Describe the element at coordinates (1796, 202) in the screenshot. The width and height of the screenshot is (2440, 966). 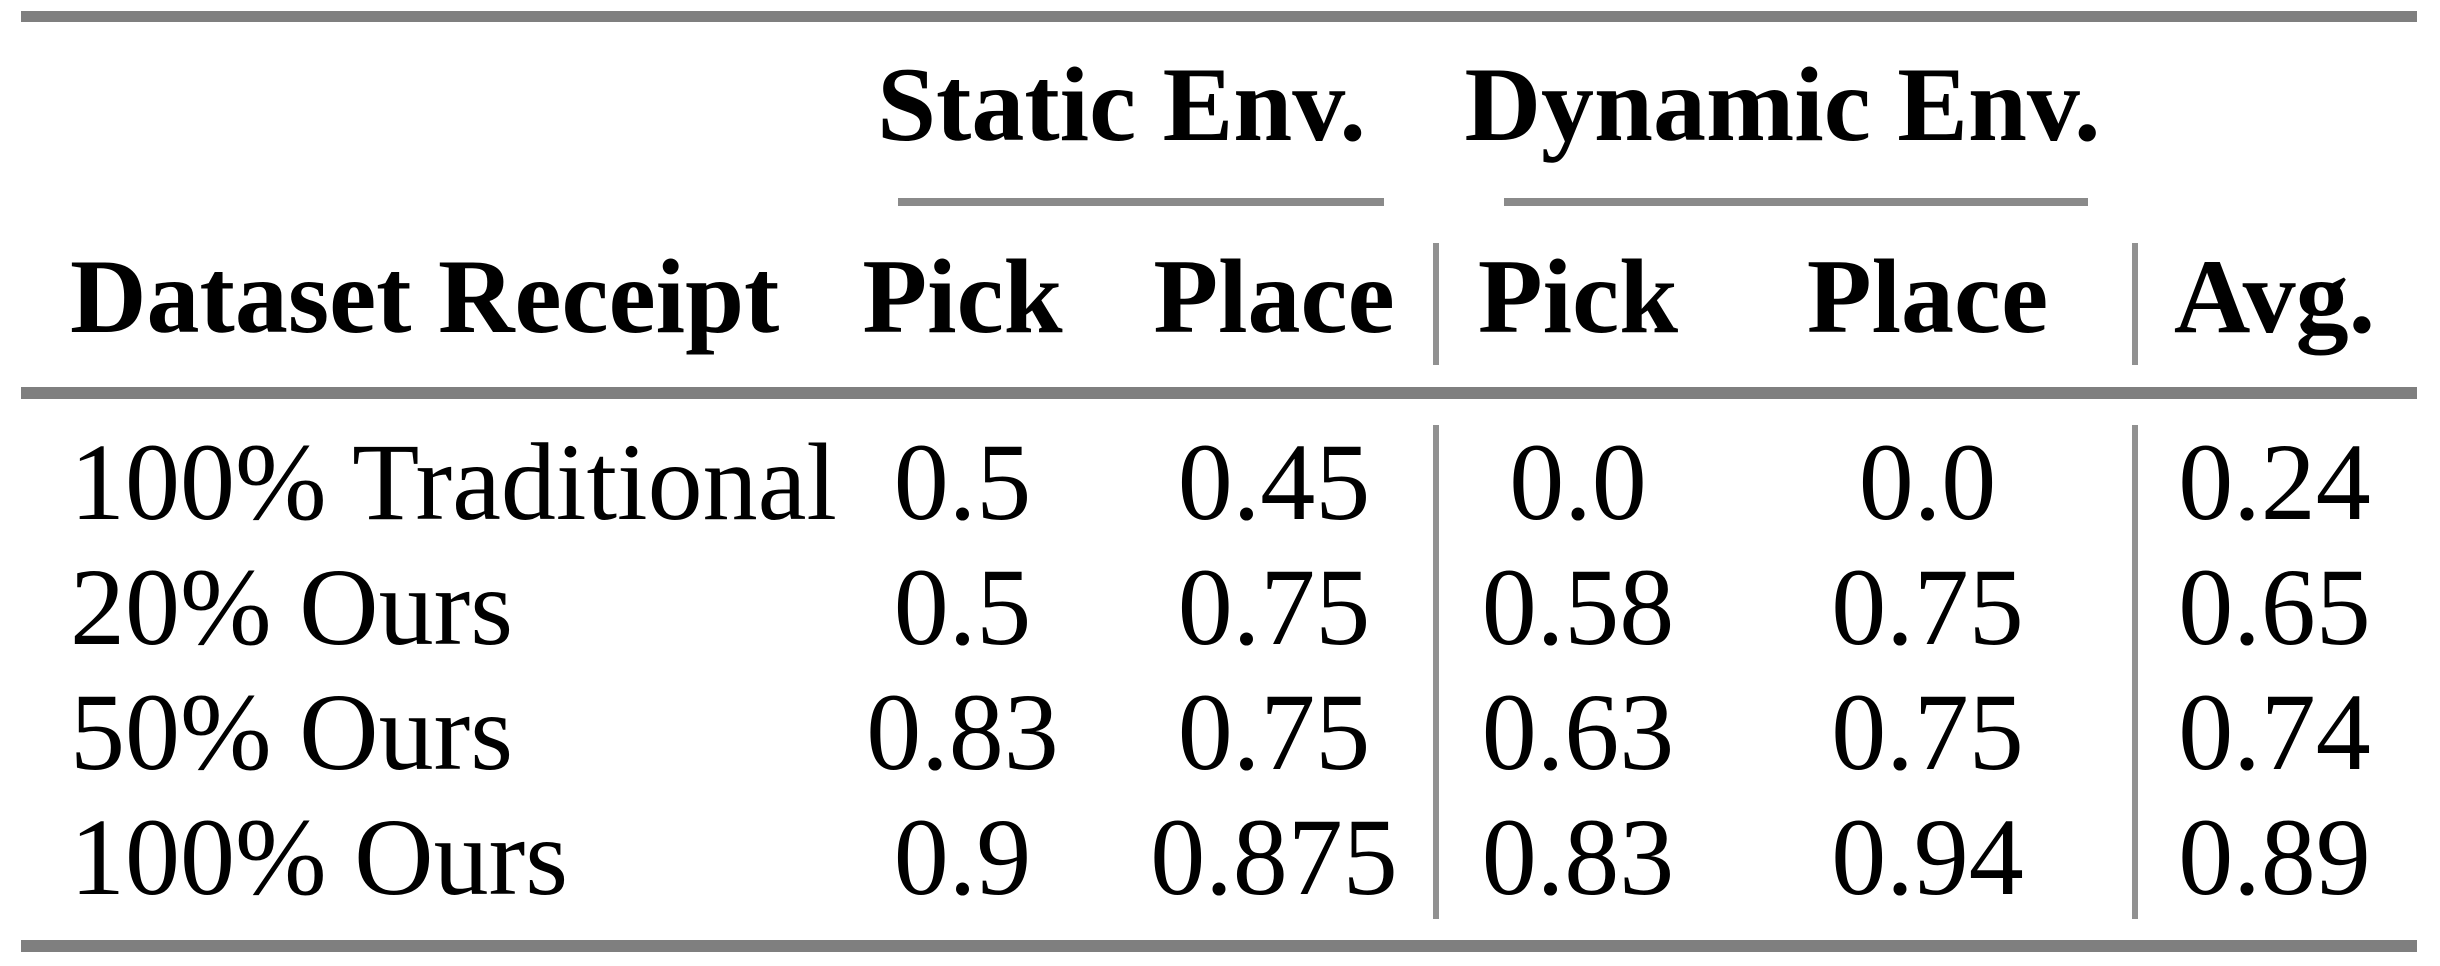
I see `dynamic-env-cmidrule` at that location.